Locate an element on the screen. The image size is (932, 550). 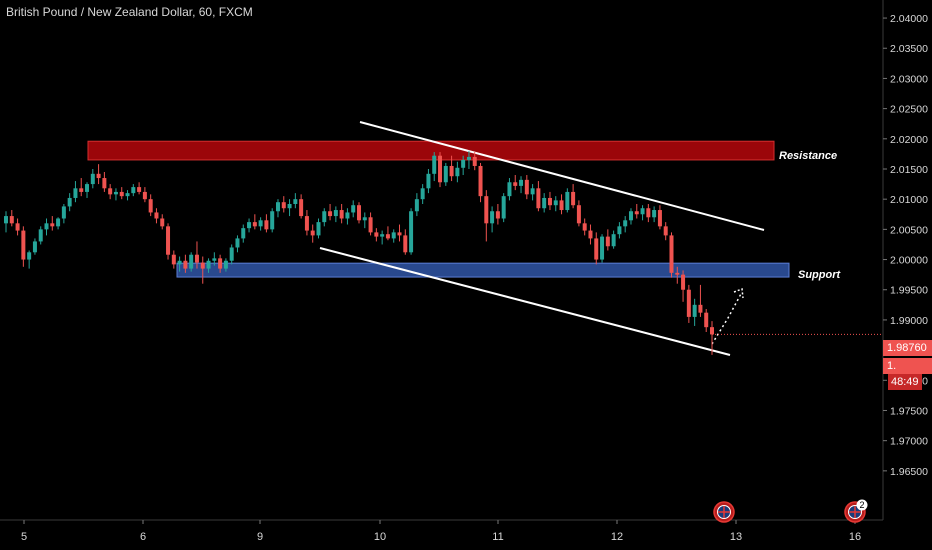
projection-arrowhead is located at coordinates (738, 293).